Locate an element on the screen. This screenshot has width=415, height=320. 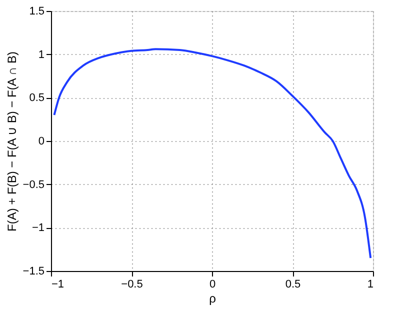
y-tick-label: 1.5 is located at coordinates (36, 12).